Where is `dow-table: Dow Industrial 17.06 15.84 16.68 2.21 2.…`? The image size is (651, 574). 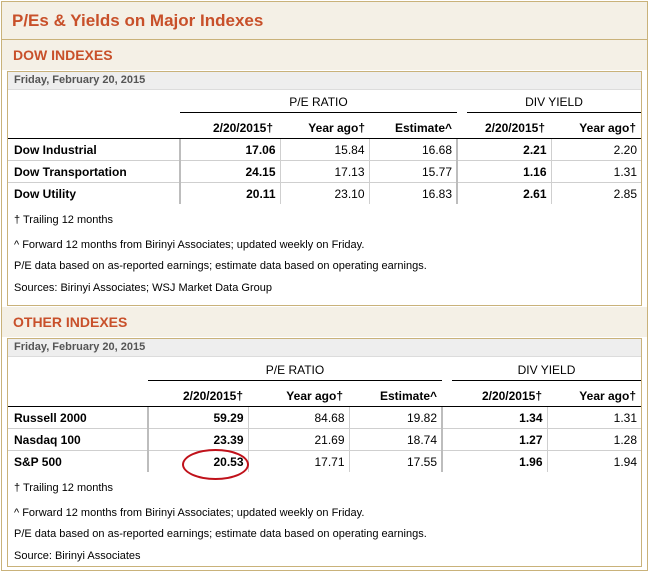 dow-table: Dow Industrial 17.06 15.84 16.68 2.21 2.… is located at coordinates (324, 171).